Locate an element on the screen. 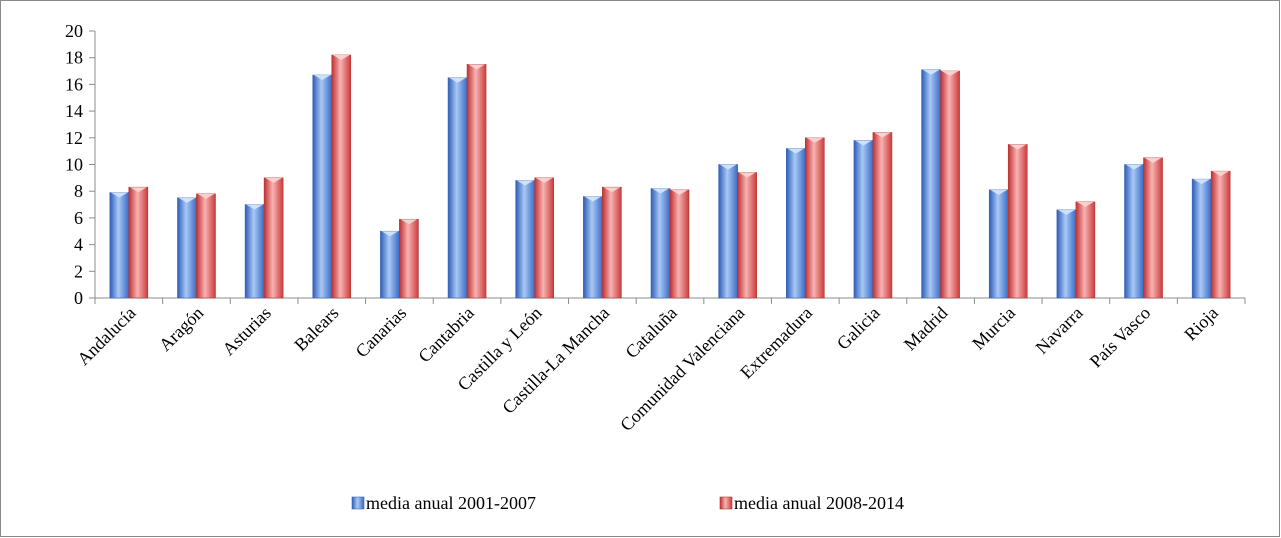  y-tick-label: 14 is located at coordinates (74, 111).